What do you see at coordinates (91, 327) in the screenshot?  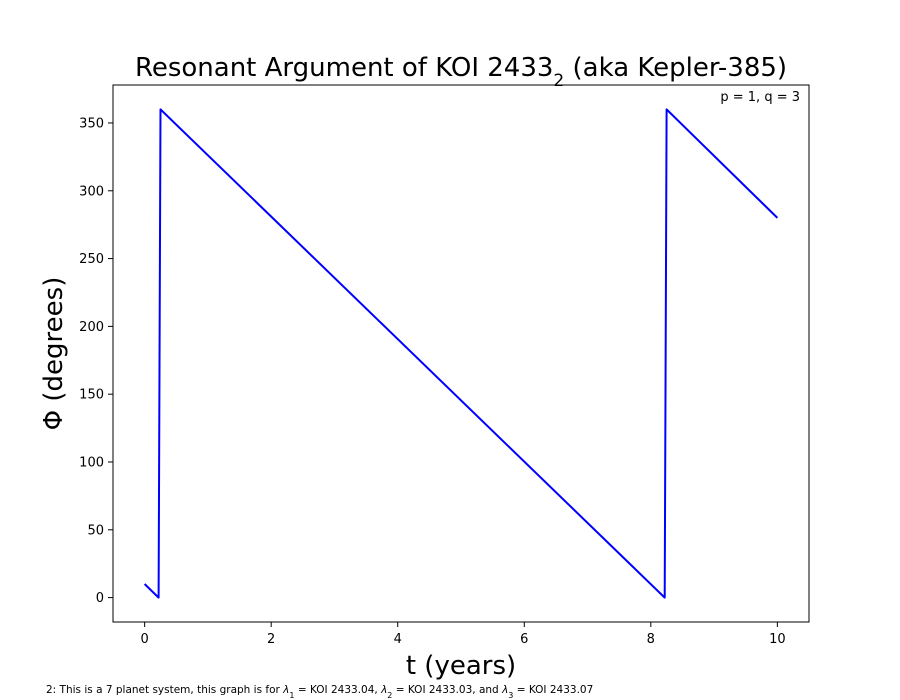 I see `y-tick-label: 200` at bounding box center [91, 327].